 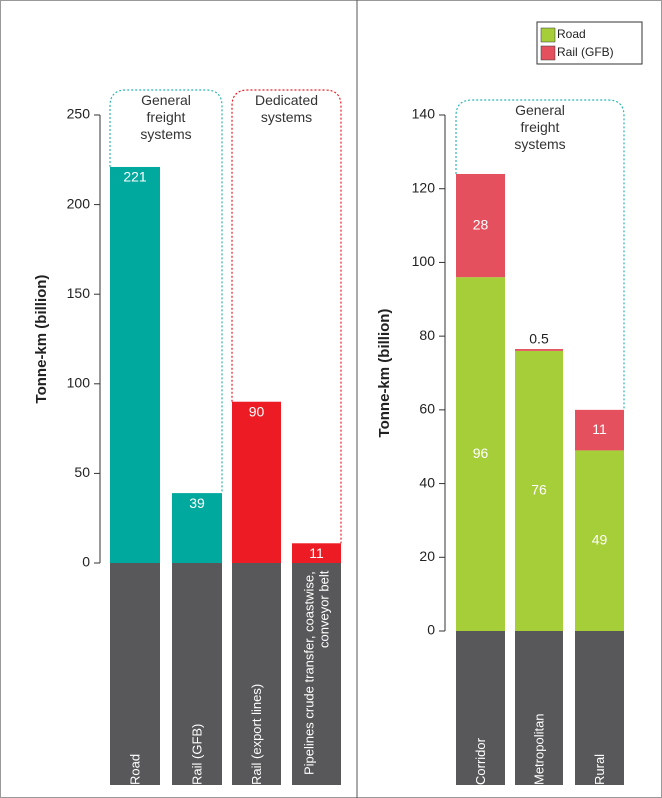 I want to click on x-tick-label-box: Road, so click(x=135, y=769).